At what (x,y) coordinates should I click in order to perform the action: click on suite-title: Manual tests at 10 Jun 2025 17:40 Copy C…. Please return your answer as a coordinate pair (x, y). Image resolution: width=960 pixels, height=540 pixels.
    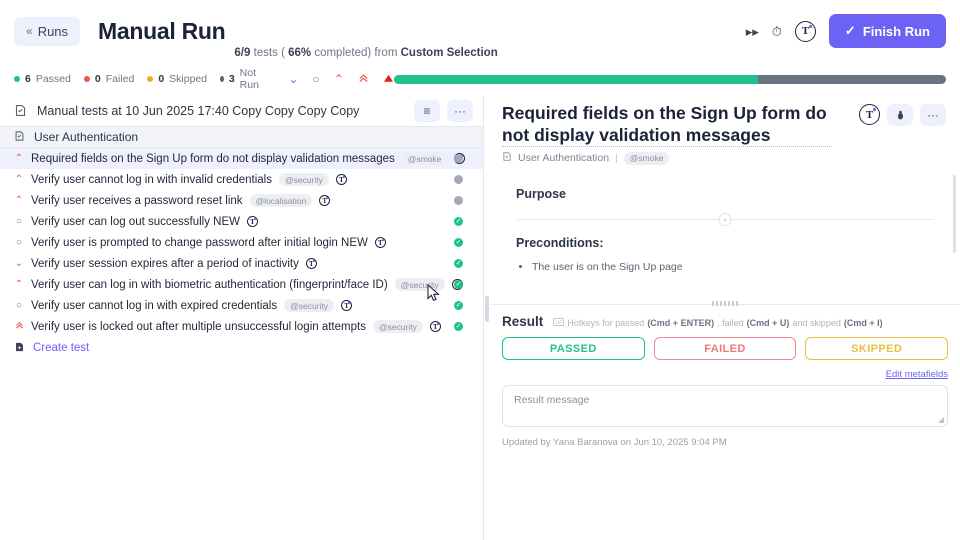
    Looking at the image, I should click on (198, 111).